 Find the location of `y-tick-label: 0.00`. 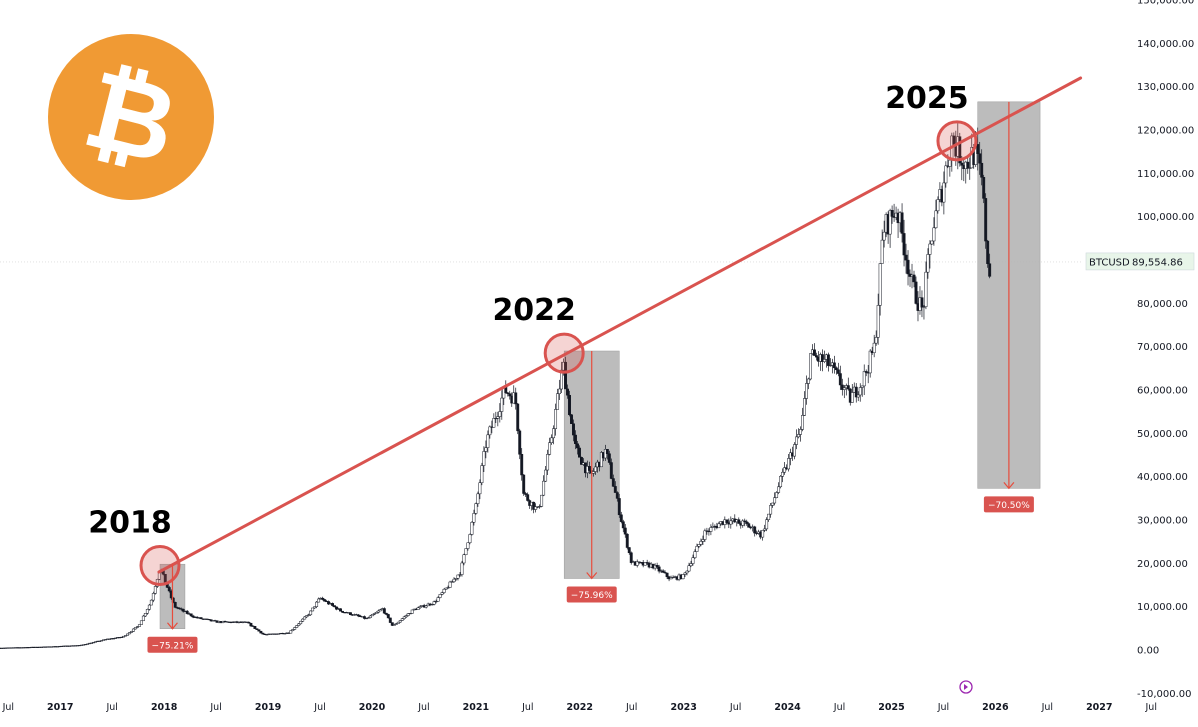

y-tick-label: 0.00 is located at coordinates (1148, 651).